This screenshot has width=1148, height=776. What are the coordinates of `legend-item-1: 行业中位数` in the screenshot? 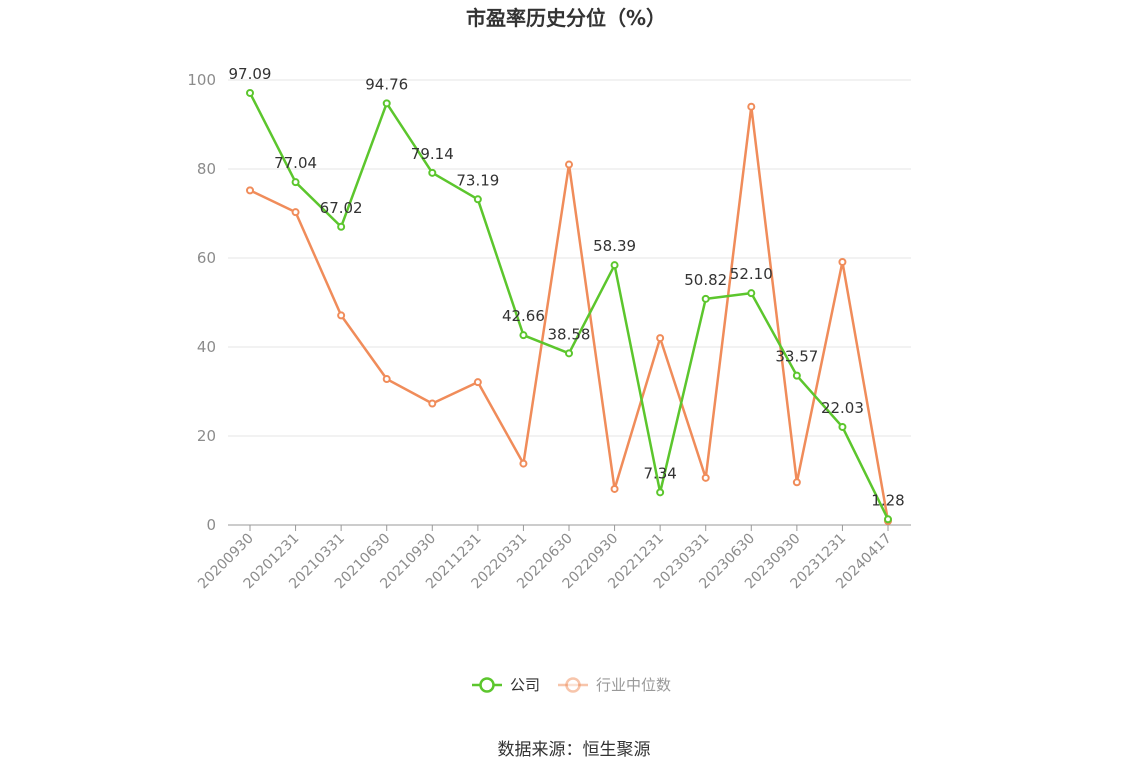 It's located at (614, 685).